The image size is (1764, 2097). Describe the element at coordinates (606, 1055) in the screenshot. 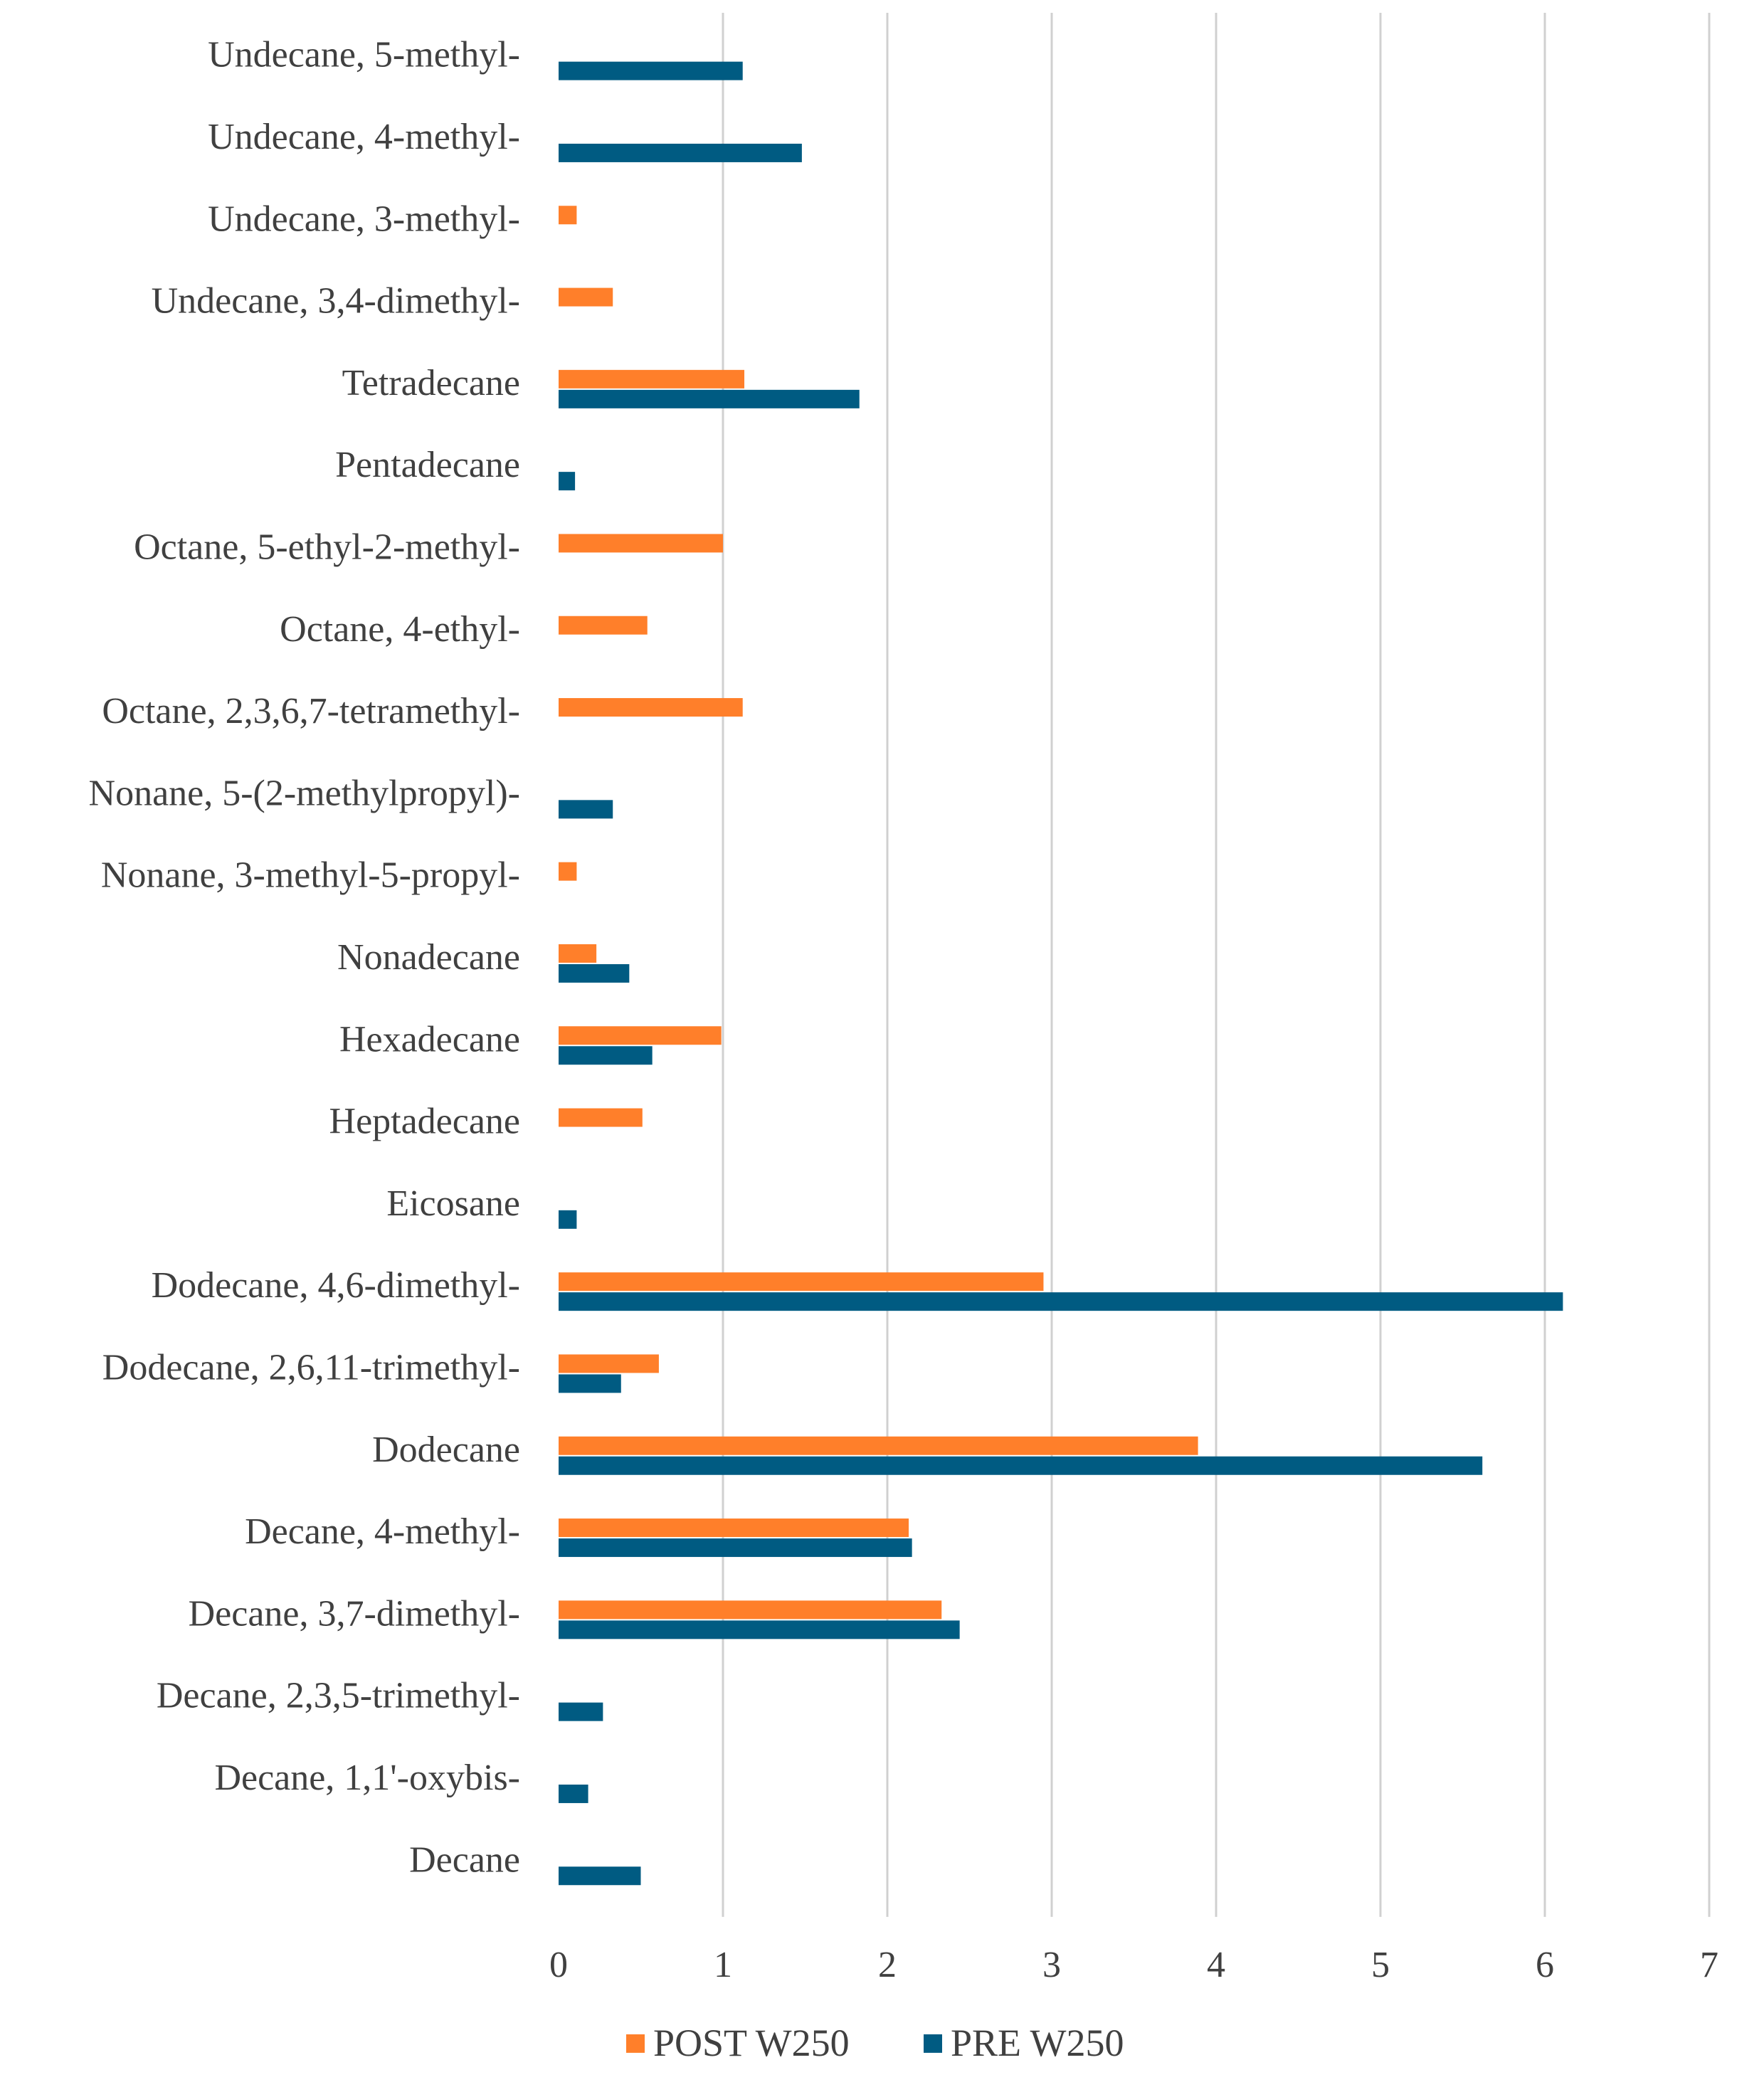

I see `pre-w250-bar: PRE W250 — Hexadecane: 0.57` at that location.